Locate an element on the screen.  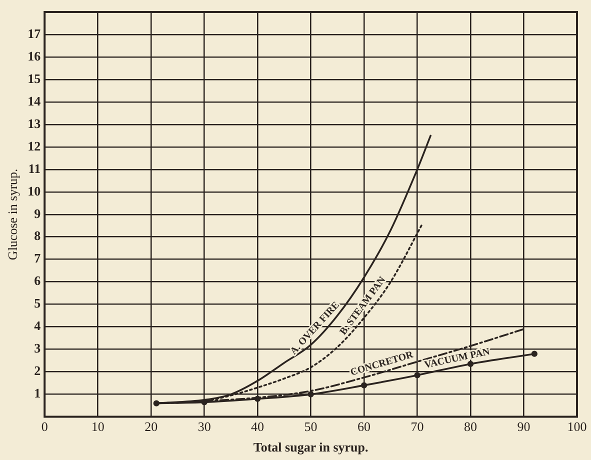
y-tick-label: 6 is located at coordinates (38, 280).